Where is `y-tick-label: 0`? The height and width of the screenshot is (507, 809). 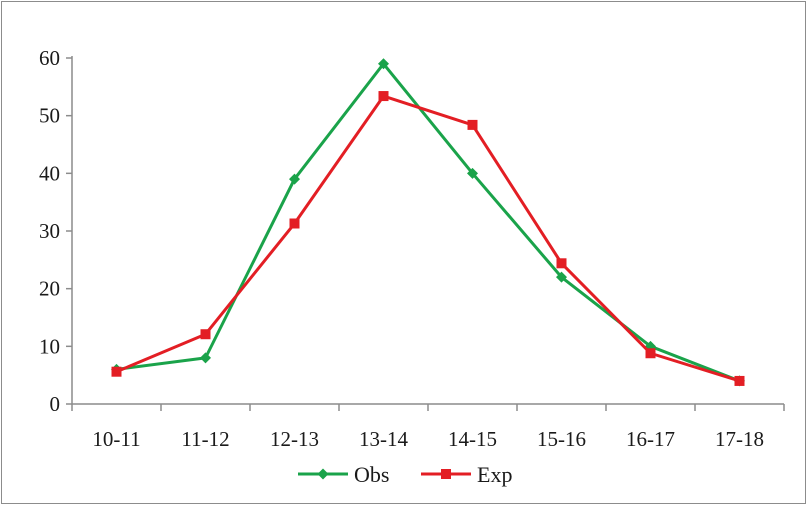 y-tick-label: 0 is located at coordinates (55, 404).